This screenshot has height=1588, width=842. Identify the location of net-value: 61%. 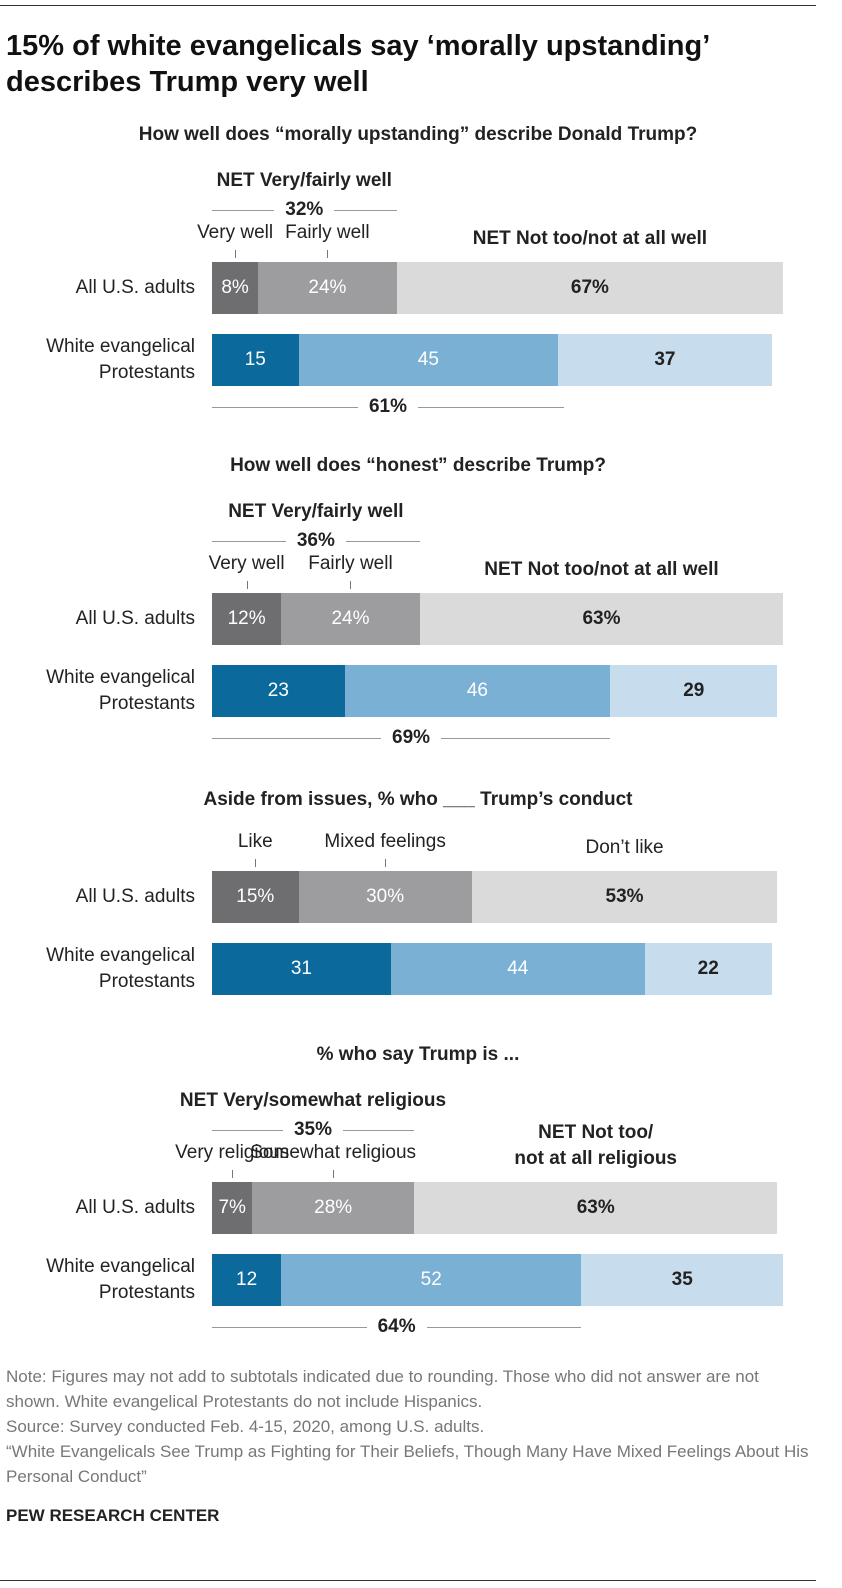
(387, 406).